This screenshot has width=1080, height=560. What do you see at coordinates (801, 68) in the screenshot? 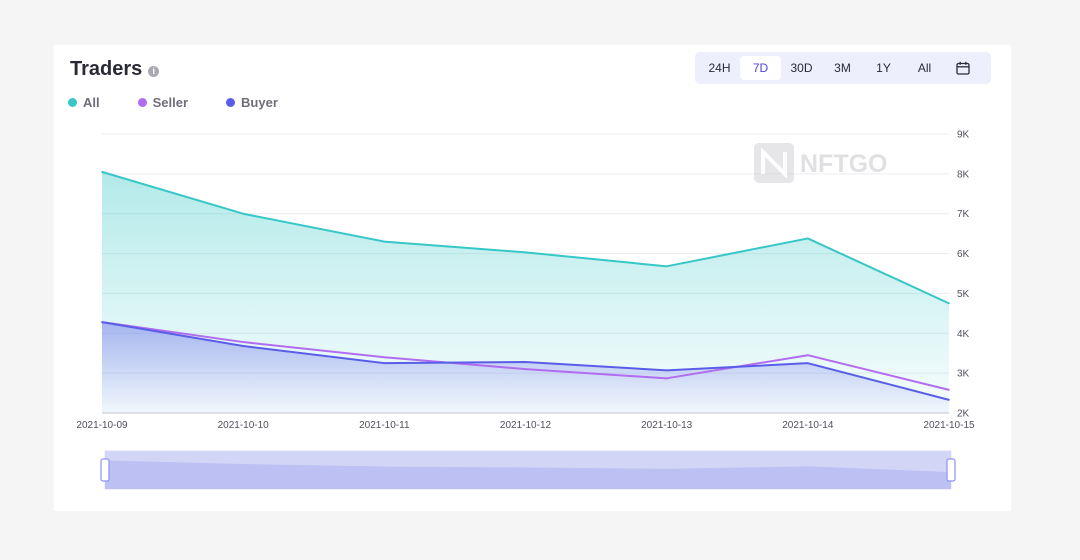
I see `range-button-30d: 30D` at bounding box center [801, 68].